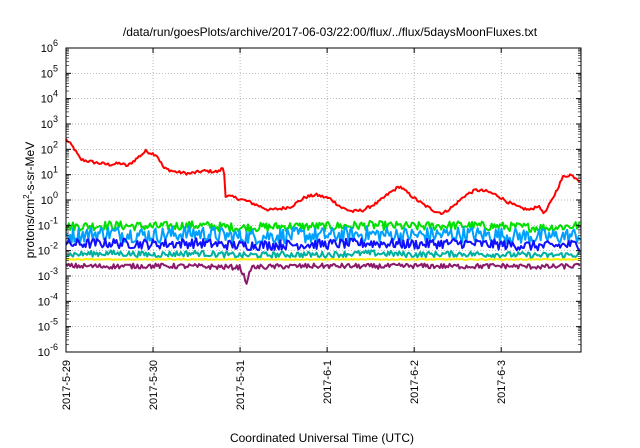 The width and height of the screenshot is (640, 448). What do you see at coordinates (154, 385) in the screenshot?
I see `x-tick-label: 2017-5-30` at bounding box center [154, 385].